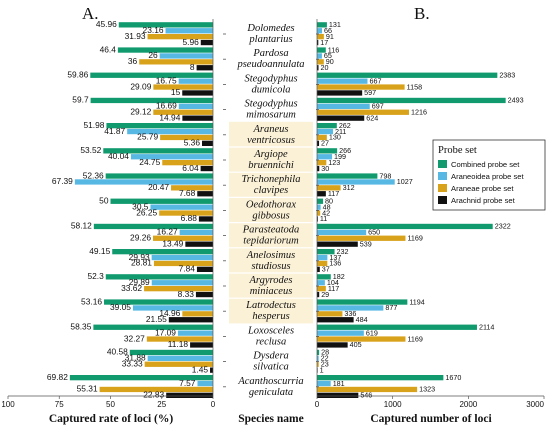  I want to click on right-bar-value: 66, so click(328, 30).